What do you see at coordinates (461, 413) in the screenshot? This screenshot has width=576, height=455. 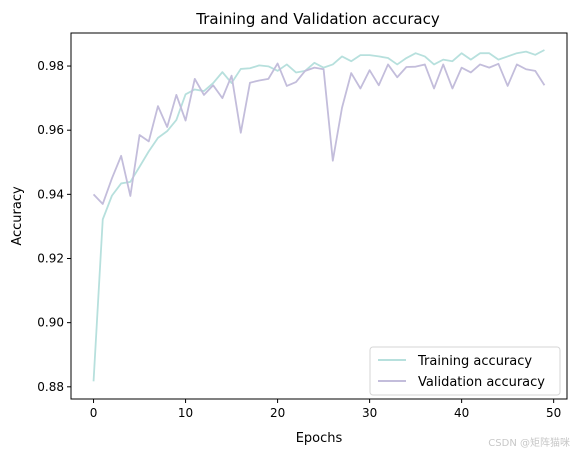 I see `x-tick-label: 40` at bounding box center [461, 413].